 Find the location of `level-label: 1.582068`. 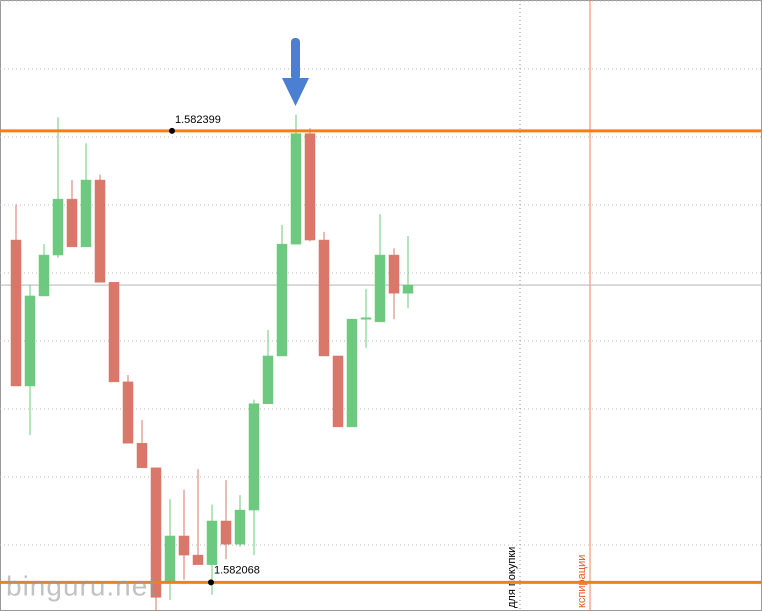

level-label: 1.582068 is located at coordinates (237, 570).